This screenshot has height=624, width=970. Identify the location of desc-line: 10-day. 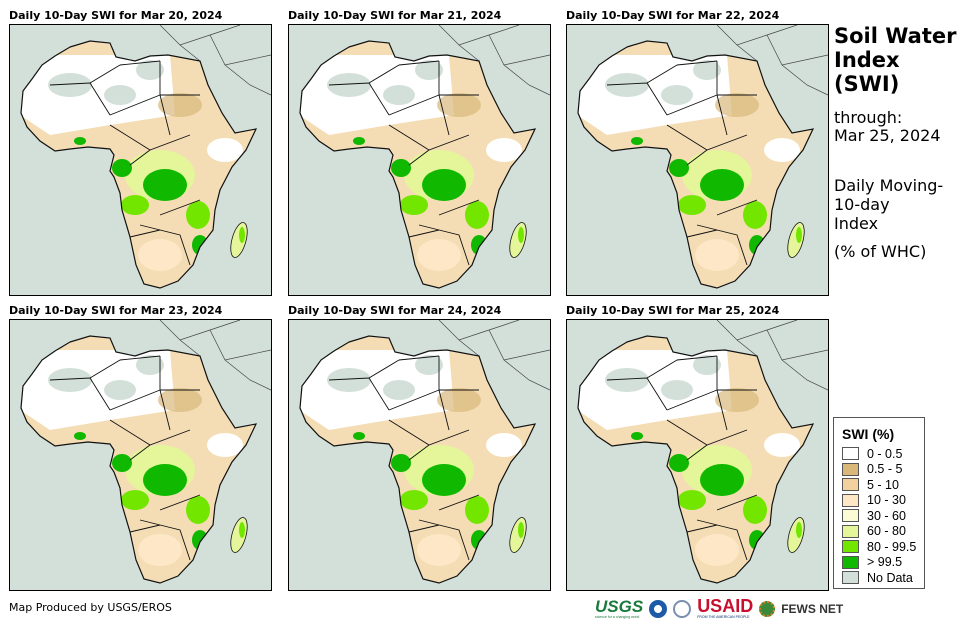
(862, 204).